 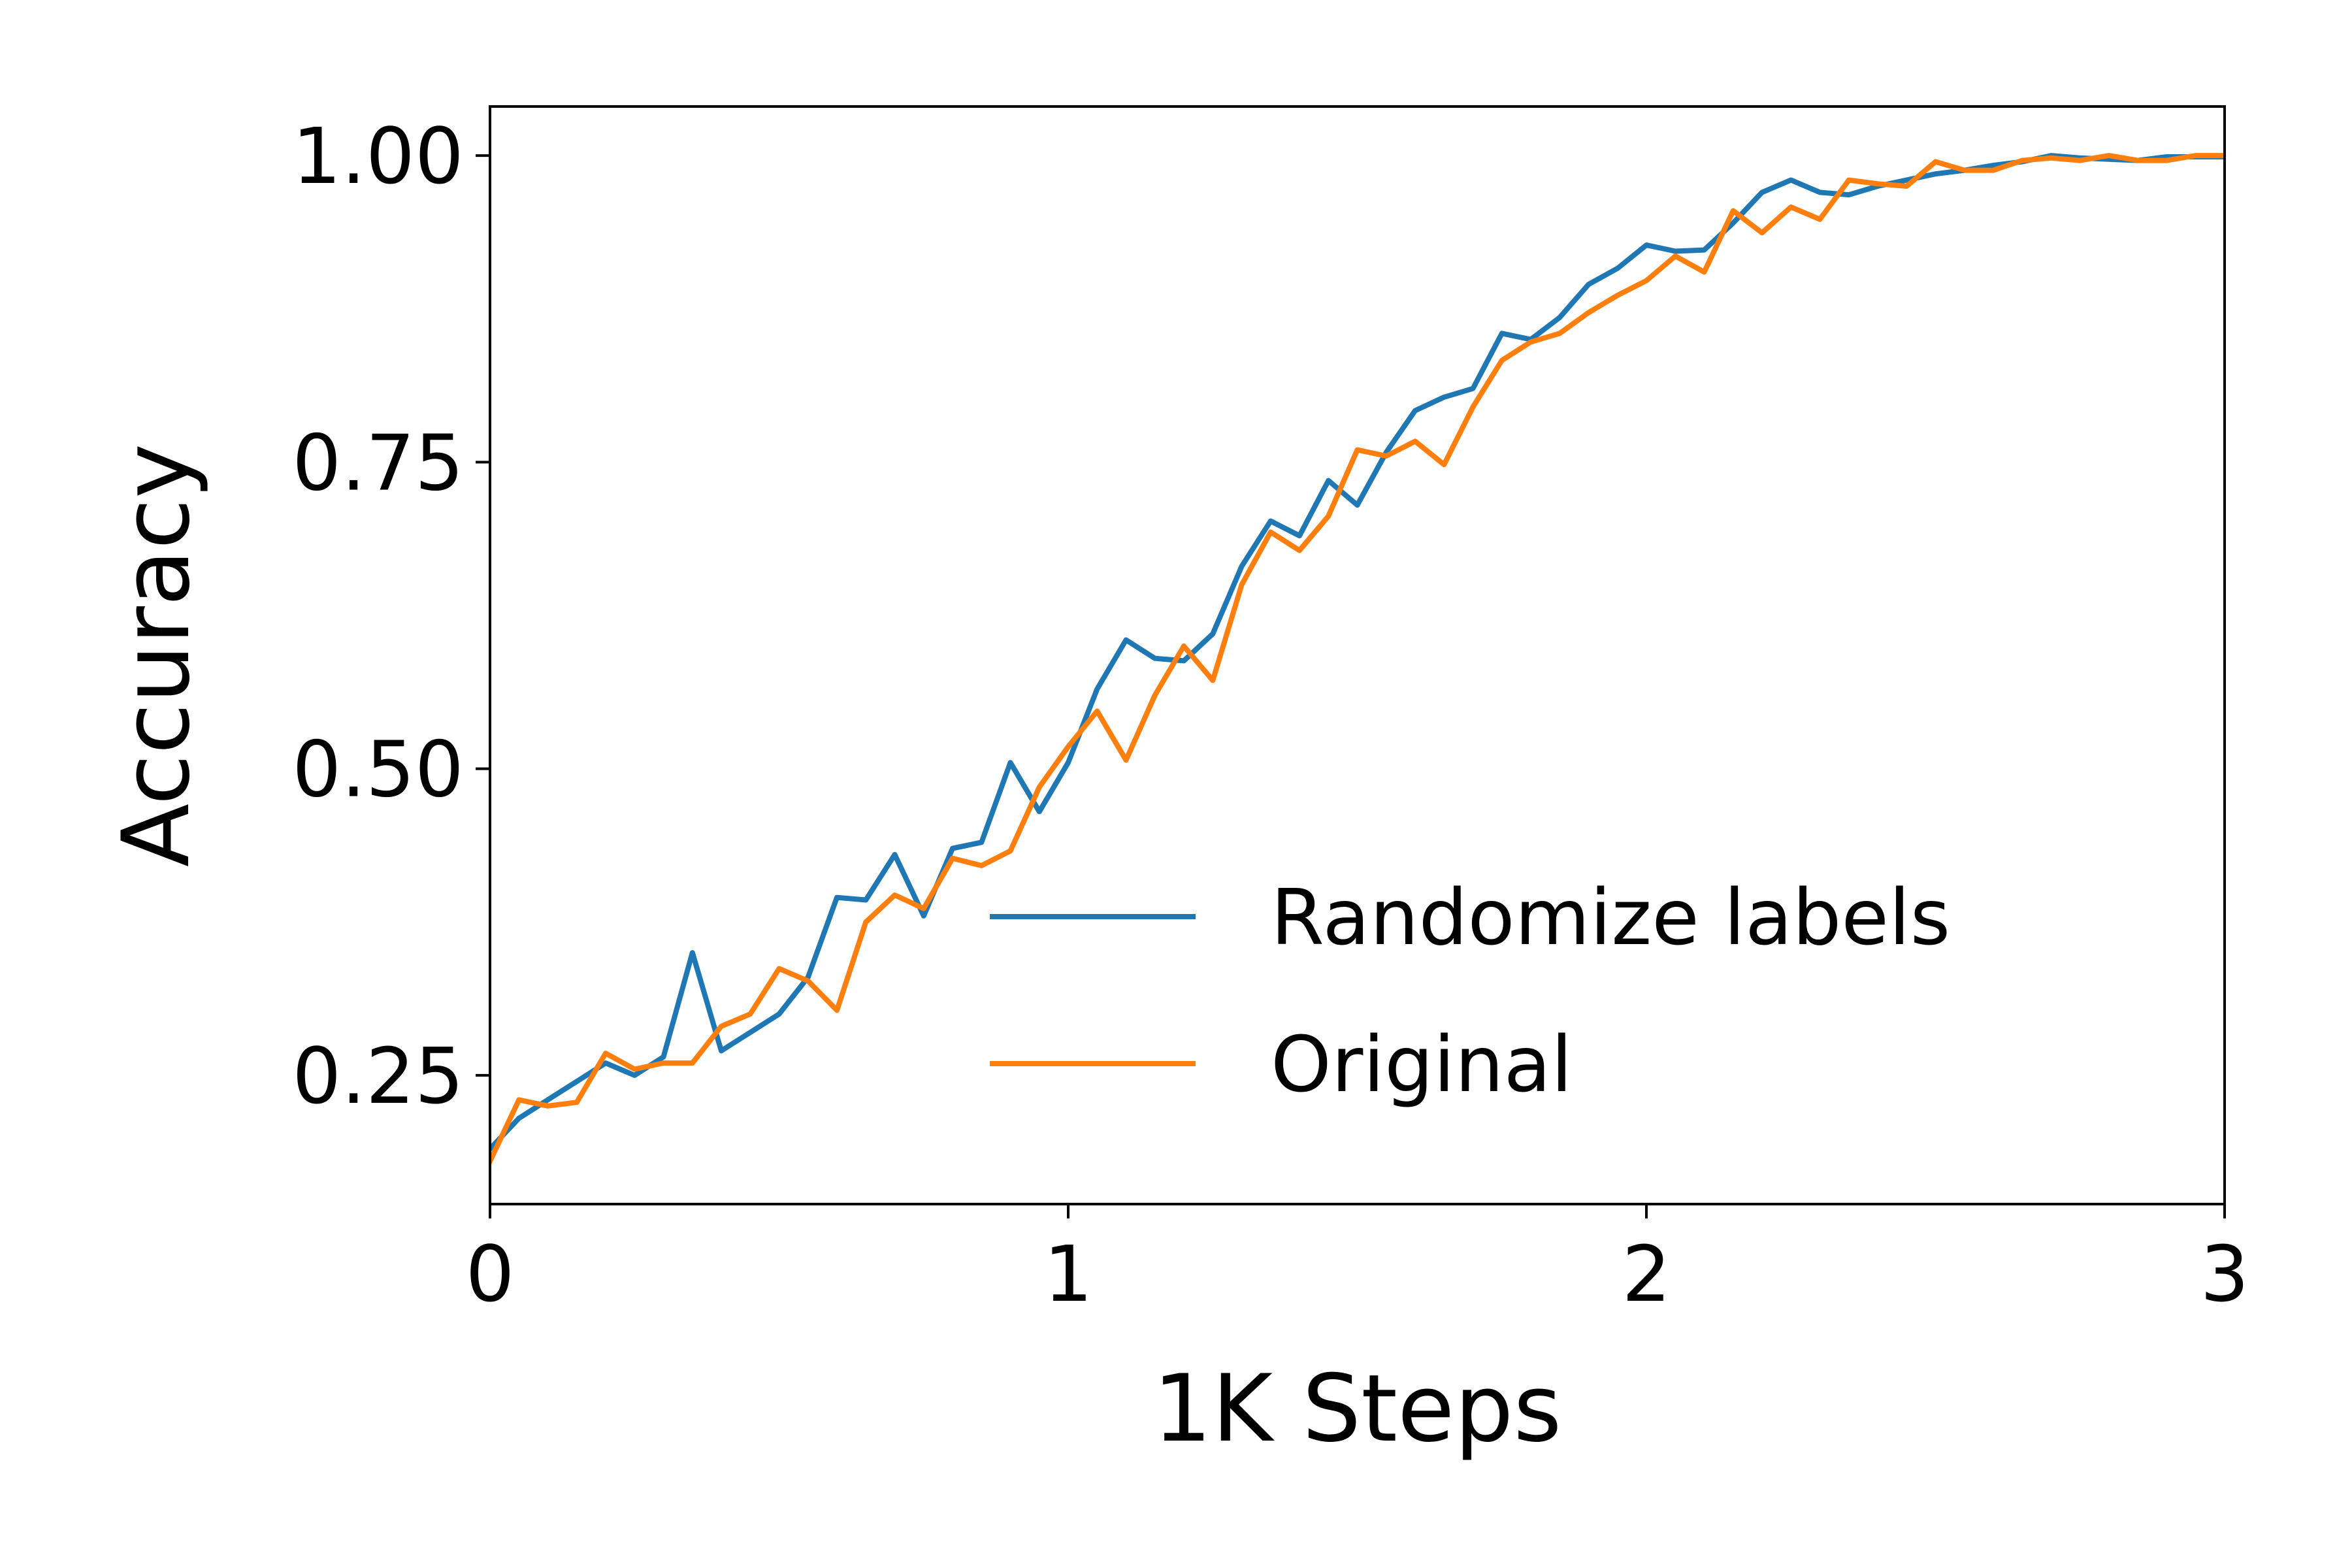 I want to click on x-tick-label: 2, so click(x=1646, y=1274).